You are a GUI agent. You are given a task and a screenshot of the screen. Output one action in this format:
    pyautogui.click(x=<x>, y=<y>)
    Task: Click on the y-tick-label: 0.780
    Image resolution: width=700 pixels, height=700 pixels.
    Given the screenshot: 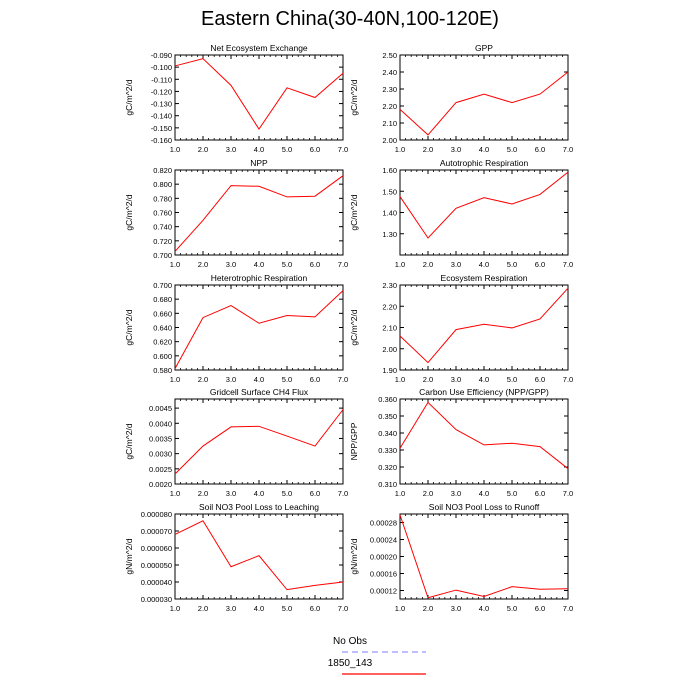 What is the action you would take?
    pyautogui.click(x=162, y=198)
    